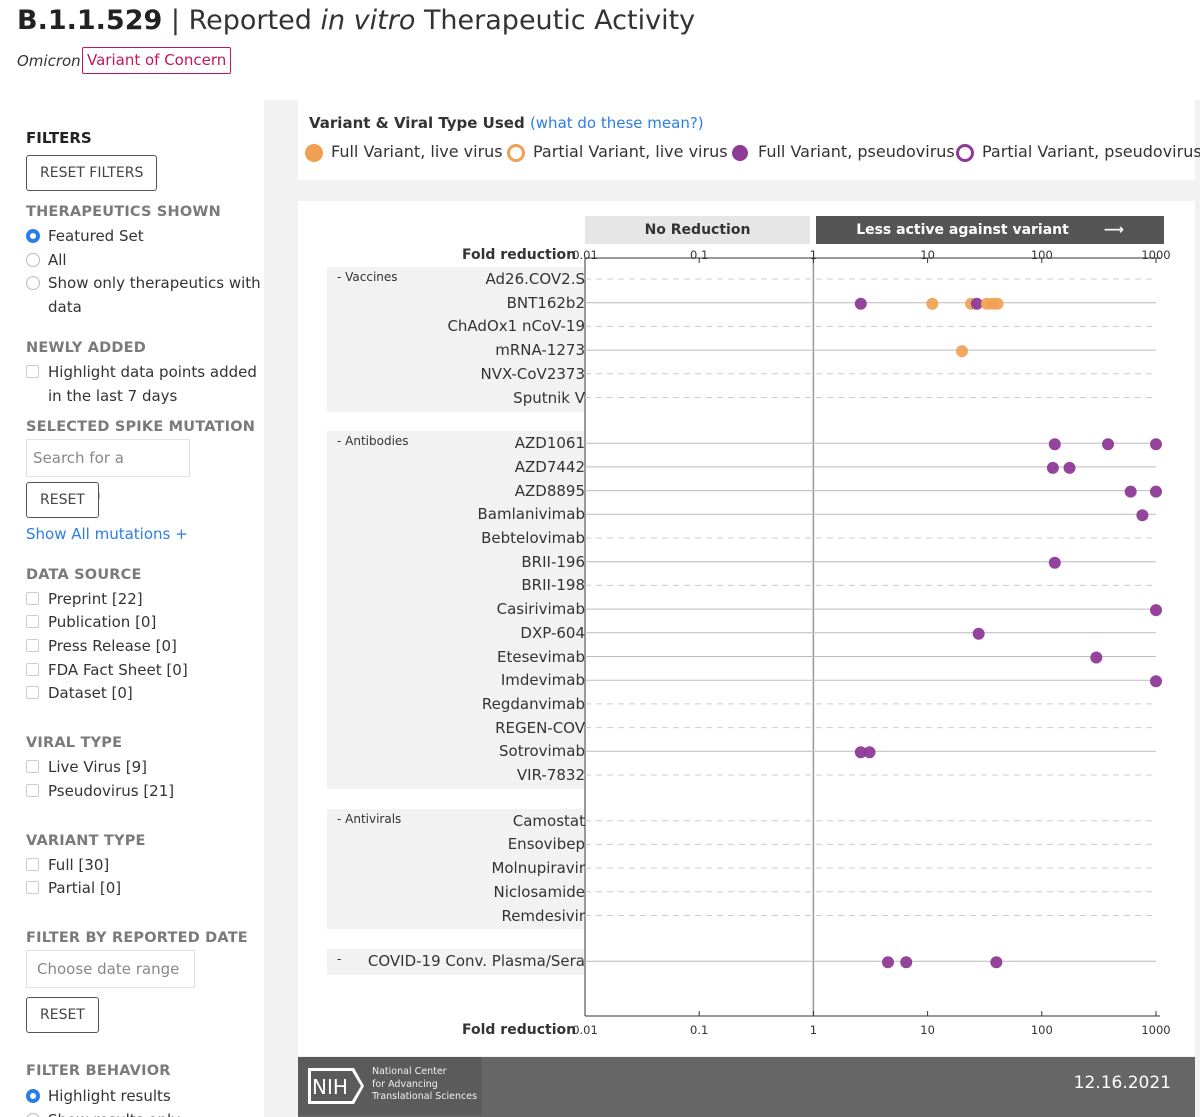 The width and height of the screenshot is (1200, 1117). I want to click on reset-filters-button: RESET FILTERS, so click(92, 173).